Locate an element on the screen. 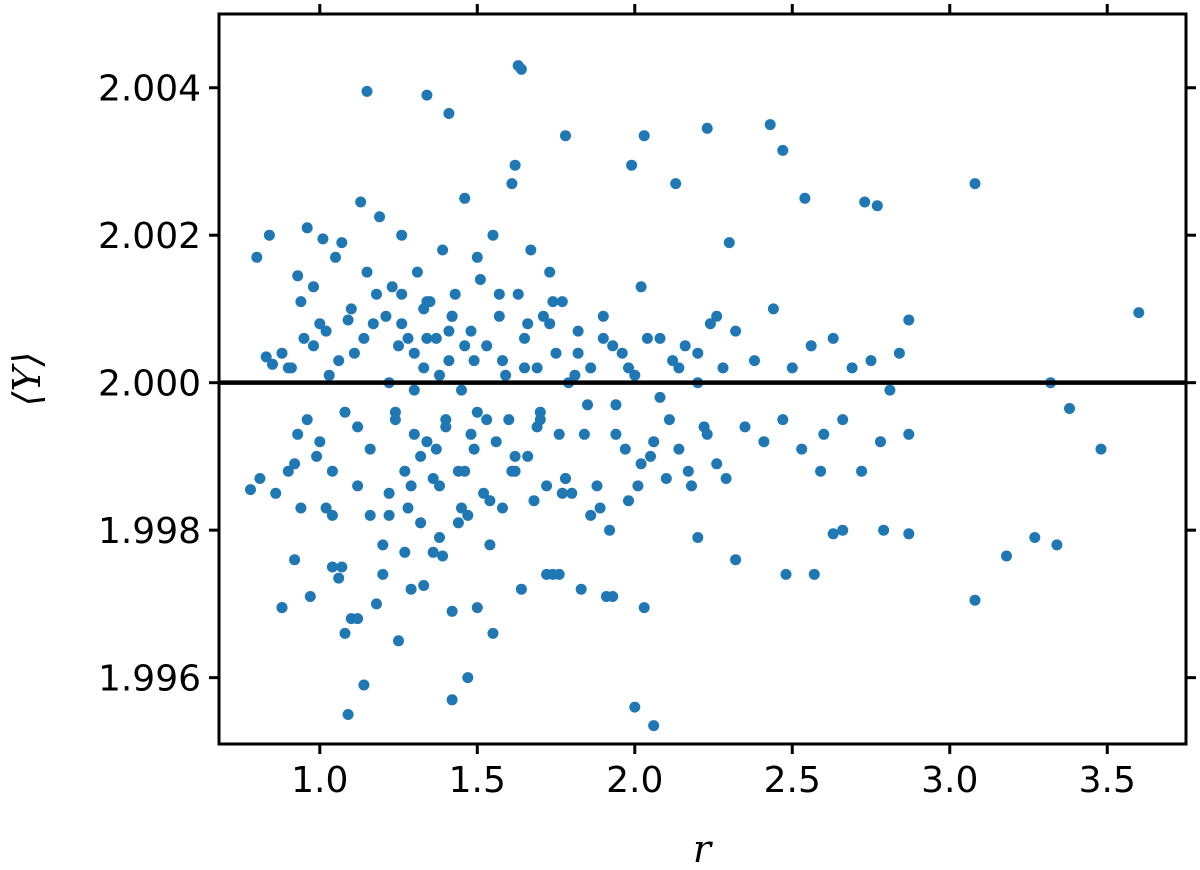 The width and height of the screenshot is (1200, 870). x-tick-label: 1.5 is located at coordinates (477, 780).